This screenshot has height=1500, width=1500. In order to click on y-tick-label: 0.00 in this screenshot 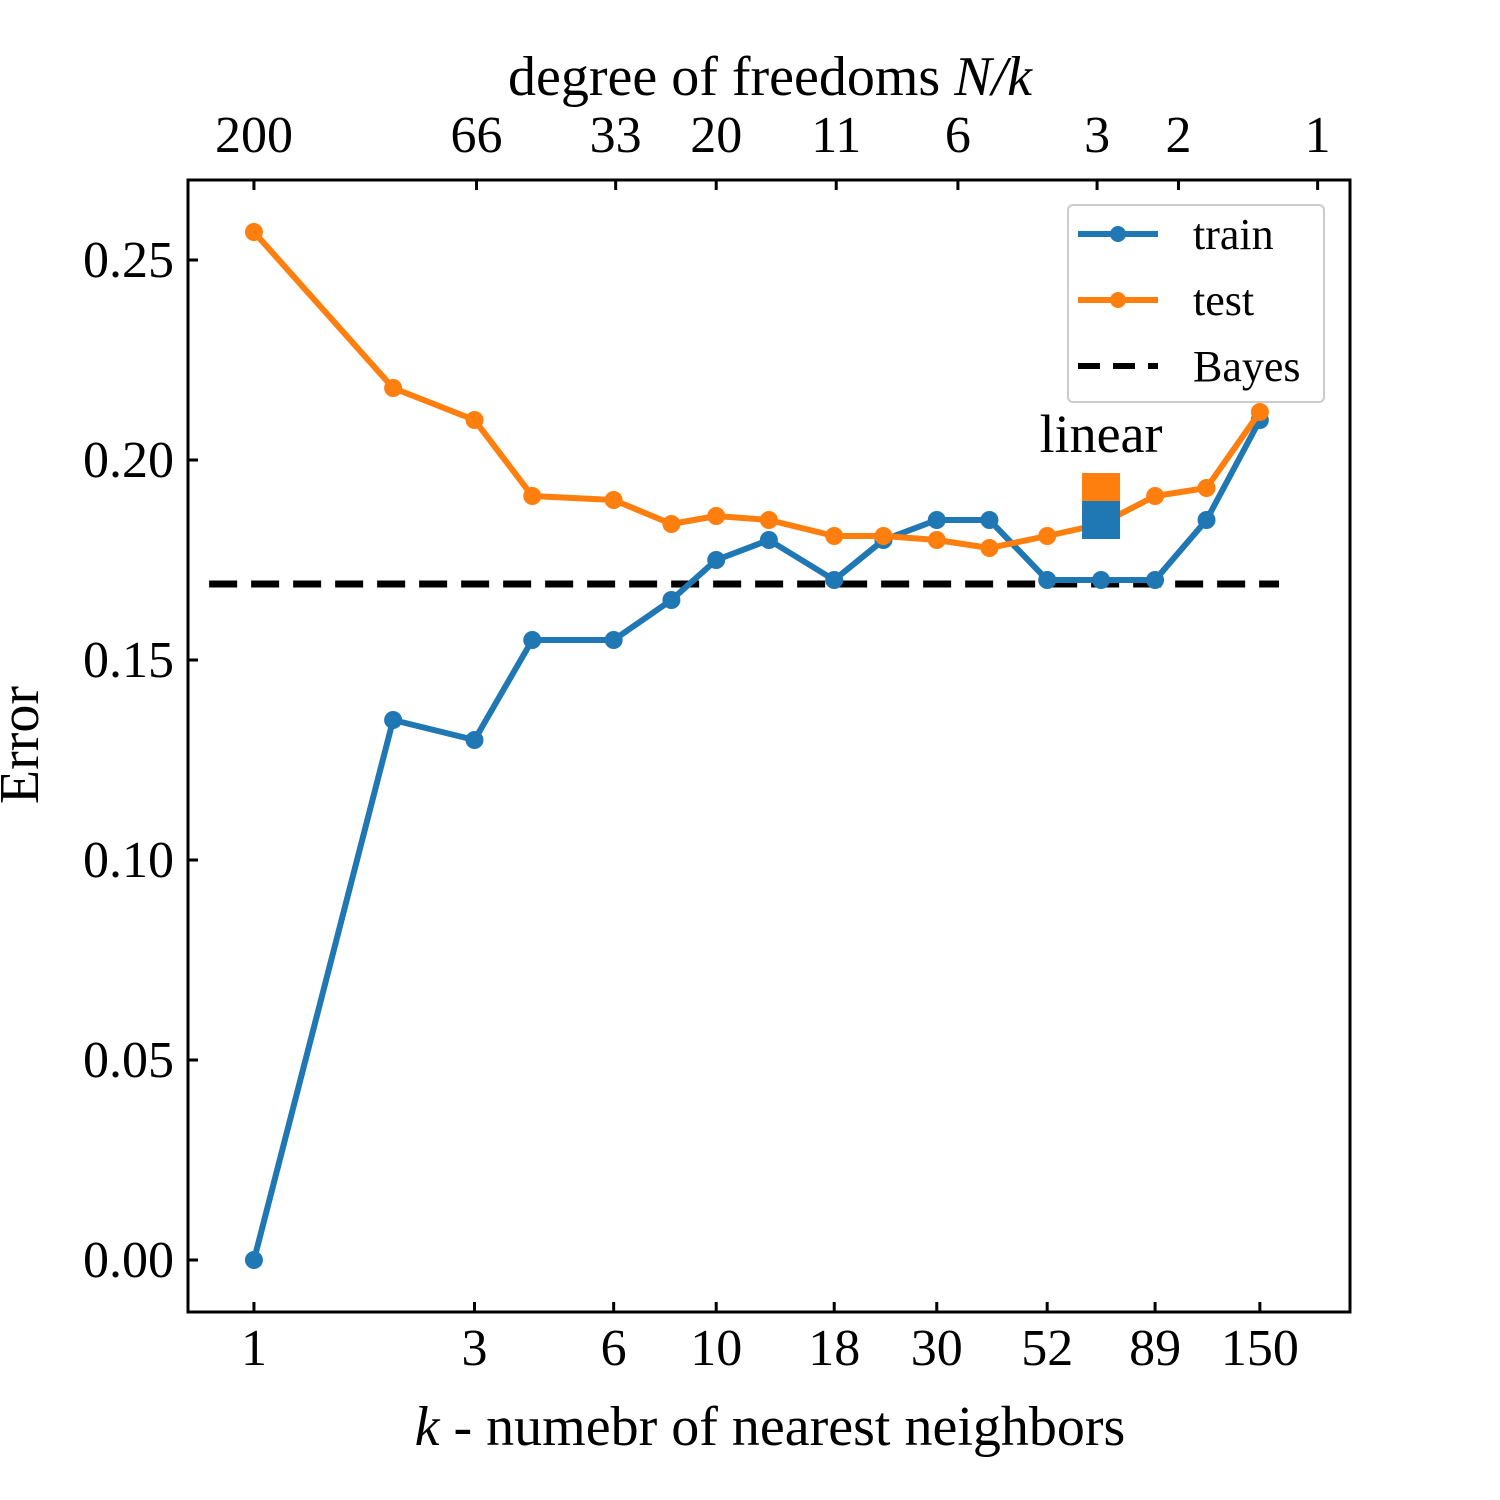, I will do `click(128, 1260)`.